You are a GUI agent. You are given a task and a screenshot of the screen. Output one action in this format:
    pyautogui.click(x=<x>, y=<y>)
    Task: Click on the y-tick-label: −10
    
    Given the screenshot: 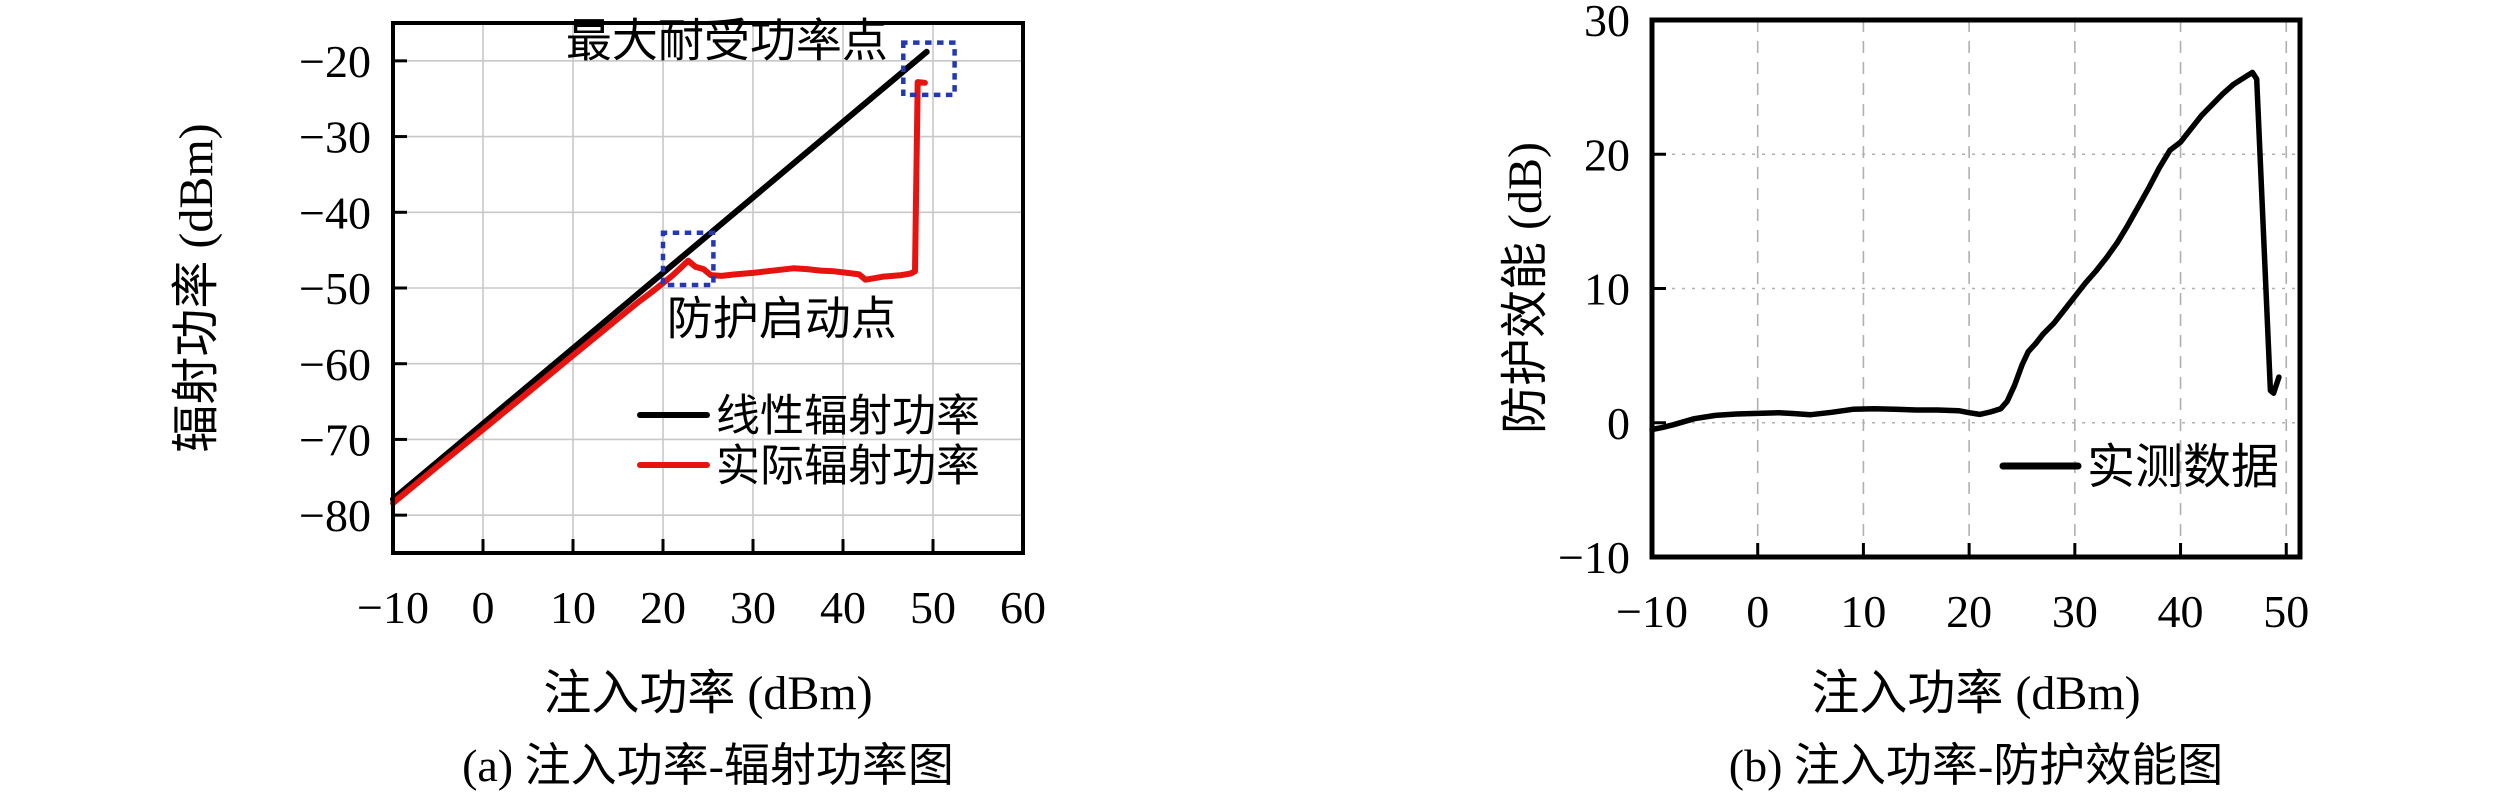 What is the action you would take?
    pyautogui.click(x=1594, y=557)
    